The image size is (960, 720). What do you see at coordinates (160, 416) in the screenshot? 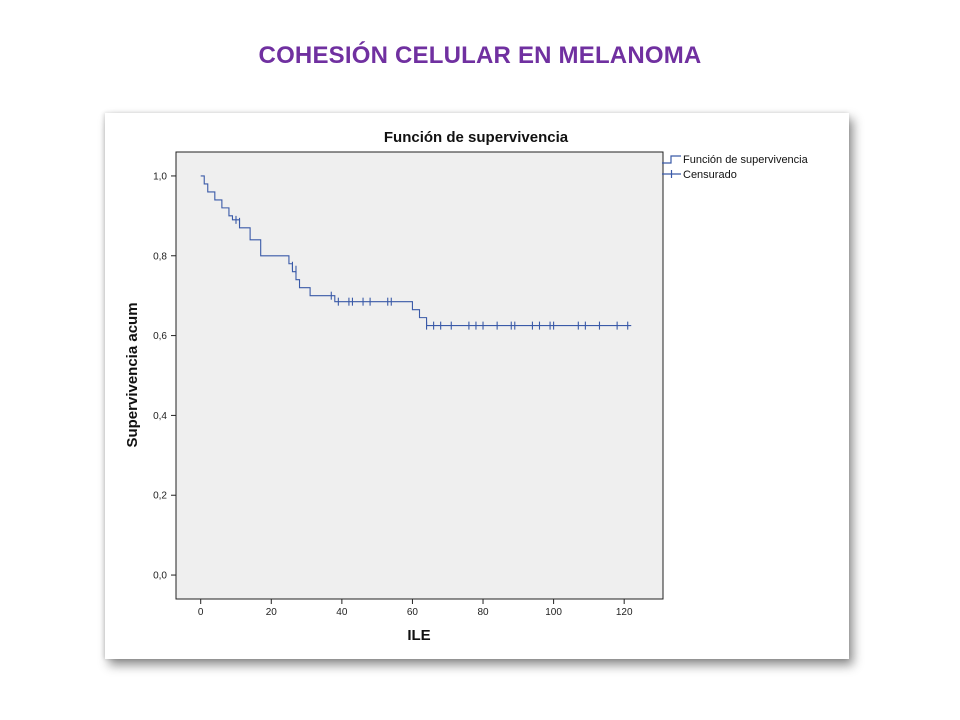
I see `y-tick-label: 0,4` at bounding box center [160, 416].